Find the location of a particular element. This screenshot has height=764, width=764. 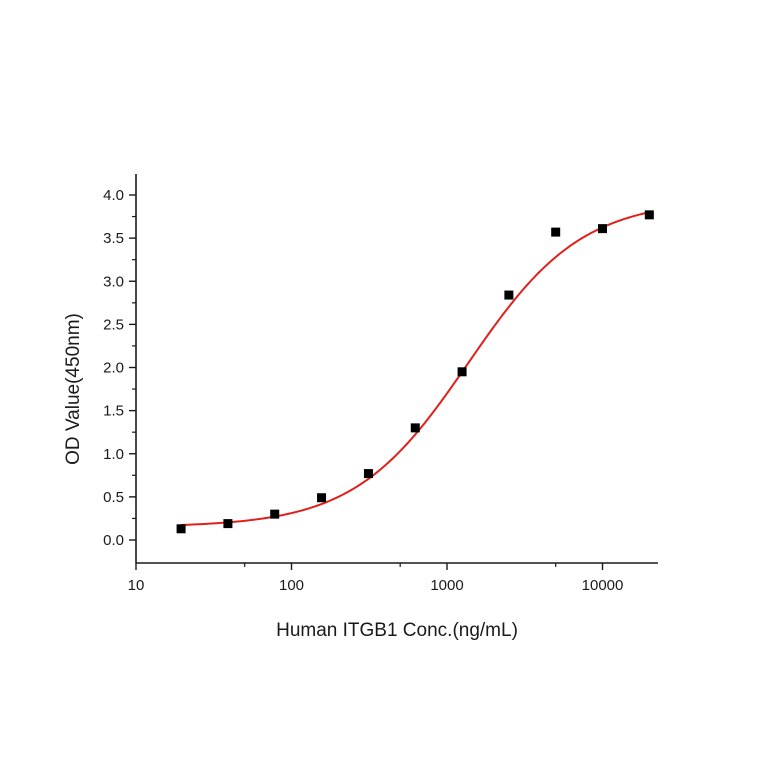

y-tick-label: 0.5 is located at coordinates (113, 497).